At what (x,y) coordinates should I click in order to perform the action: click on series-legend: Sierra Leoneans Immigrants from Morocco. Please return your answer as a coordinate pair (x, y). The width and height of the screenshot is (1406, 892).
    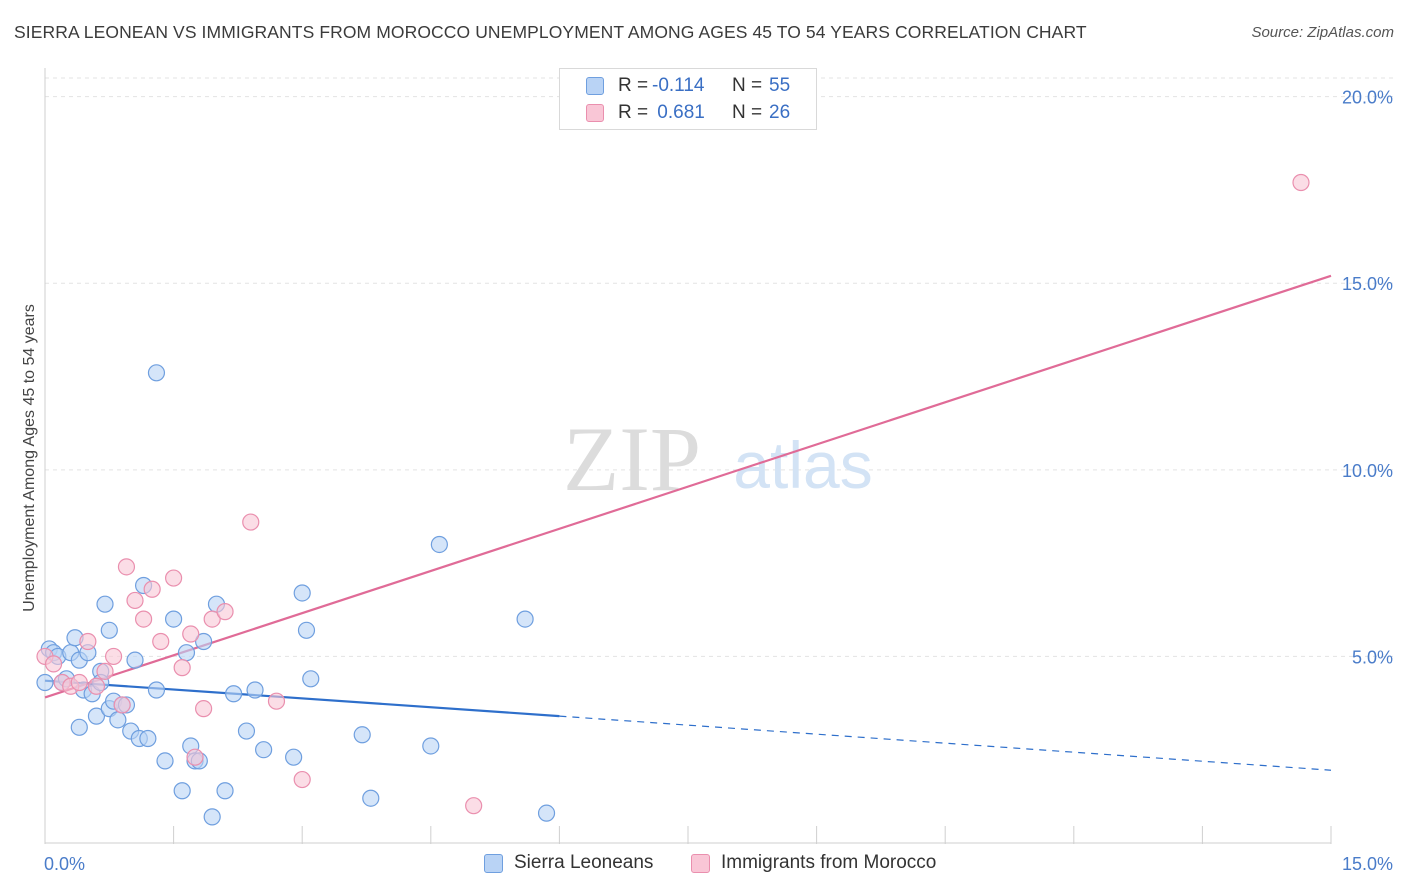
    Looking at the image, I should click on (703, 865).